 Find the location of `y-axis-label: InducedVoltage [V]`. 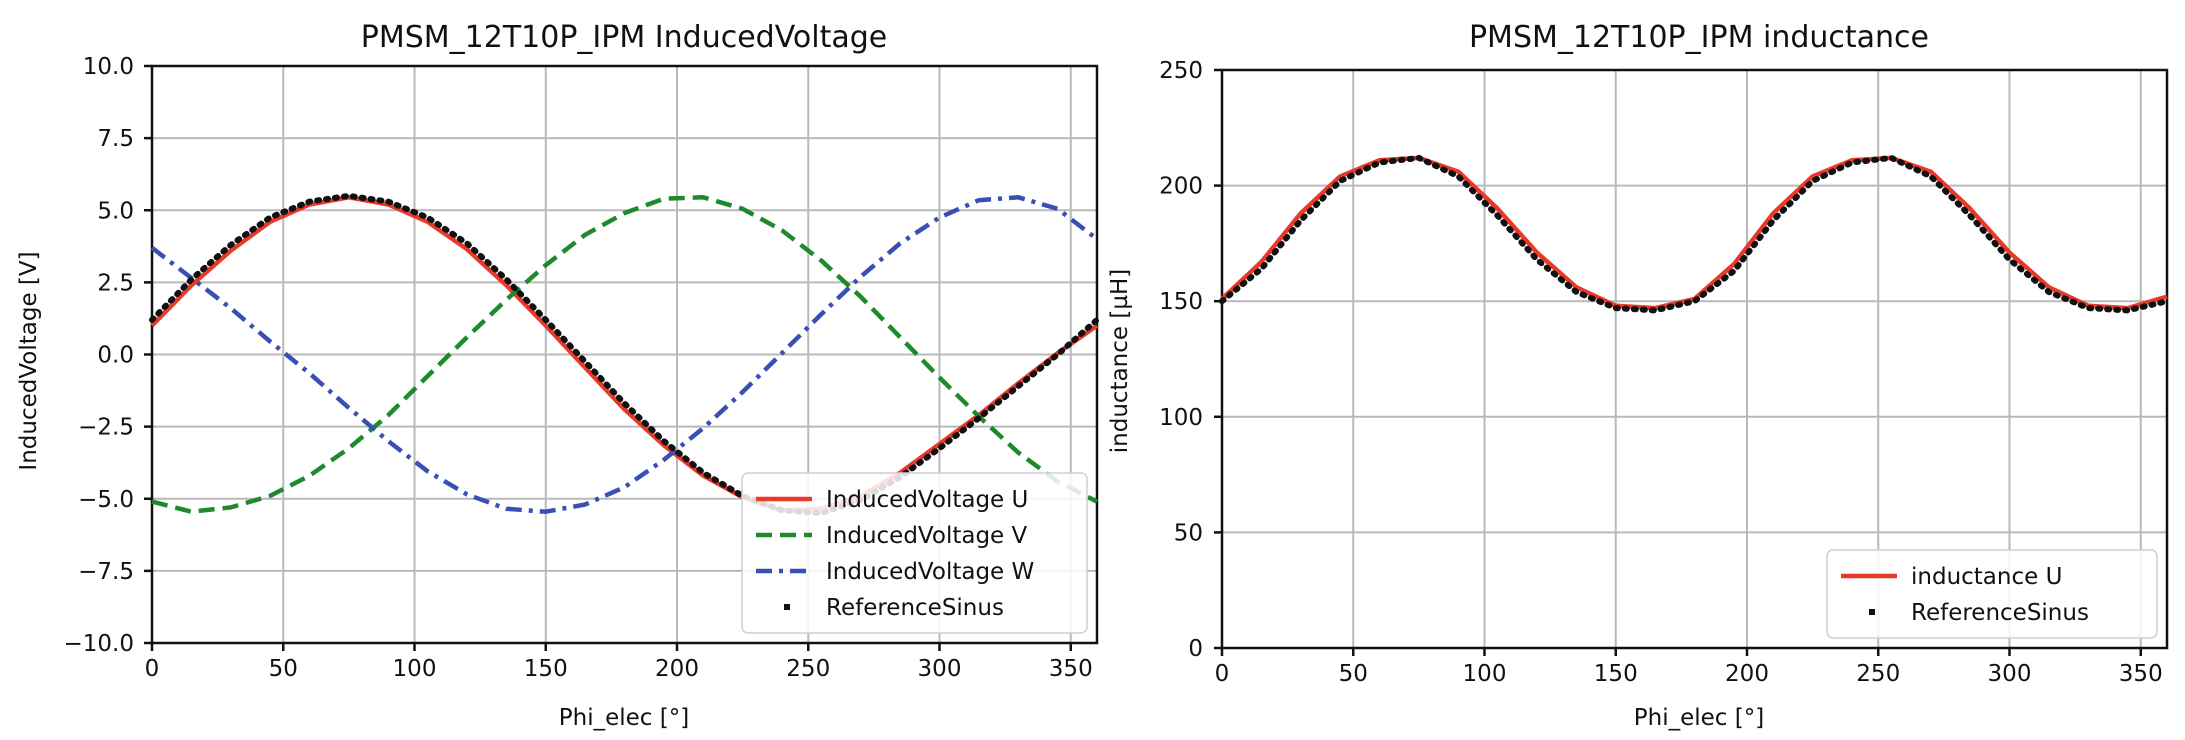

y-axis-label: InducedVoltage [V] is located at coordinates (29, 360).